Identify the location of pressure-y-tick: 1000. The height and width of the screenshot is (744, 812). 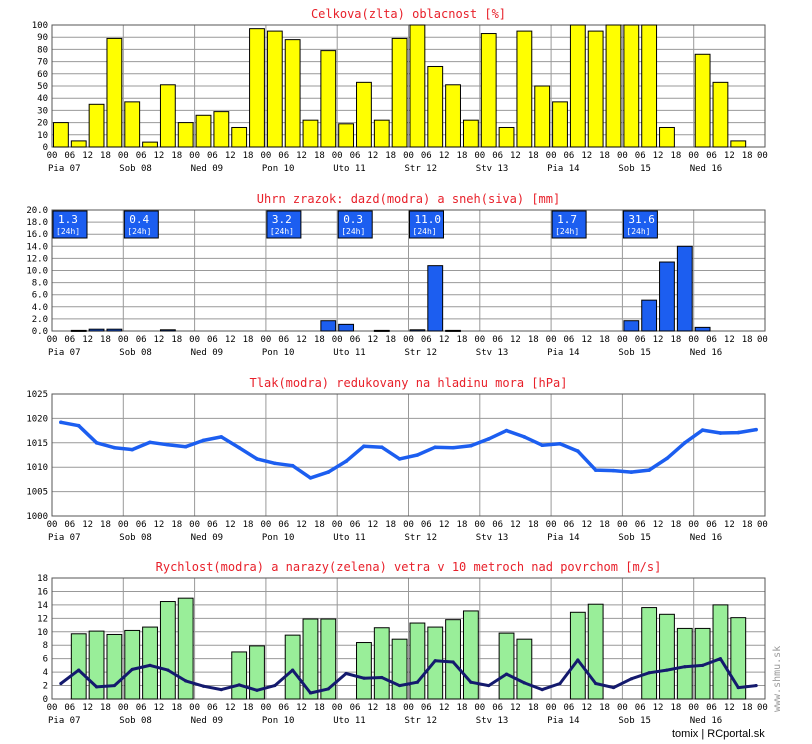
(37, 517).